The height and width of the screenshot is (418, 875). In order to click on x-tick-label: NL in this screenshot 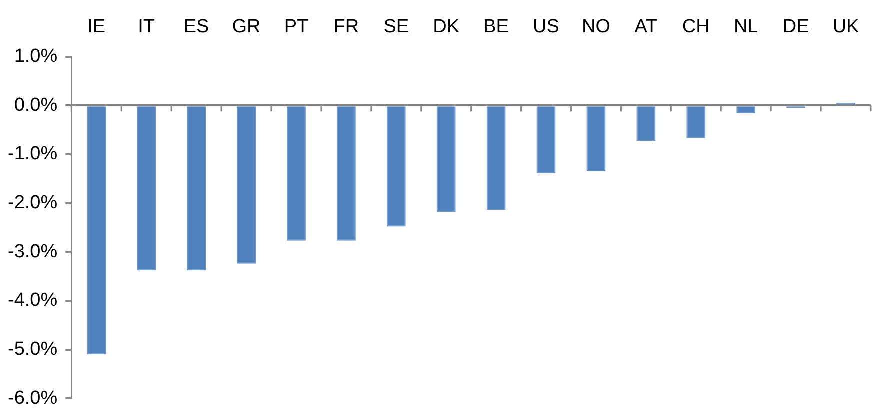, I will do `click(746, 27)`.